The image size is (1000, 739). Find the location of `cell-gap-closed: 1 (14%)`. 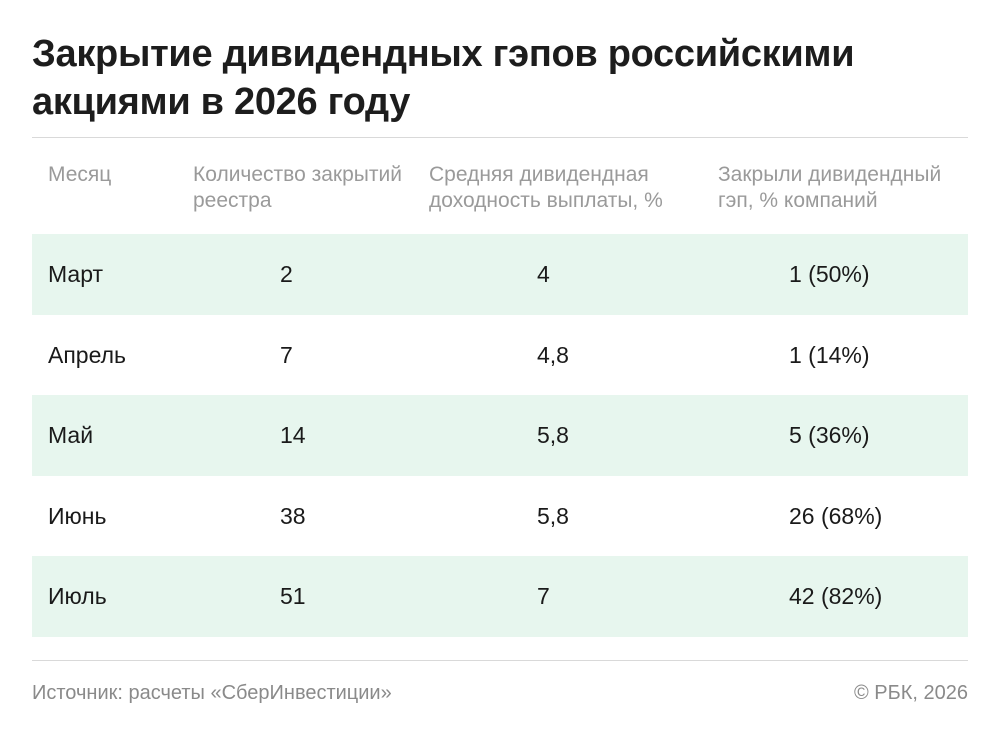

cell-gap-closed: 1 (14%) is located at coordinates (829, 354).